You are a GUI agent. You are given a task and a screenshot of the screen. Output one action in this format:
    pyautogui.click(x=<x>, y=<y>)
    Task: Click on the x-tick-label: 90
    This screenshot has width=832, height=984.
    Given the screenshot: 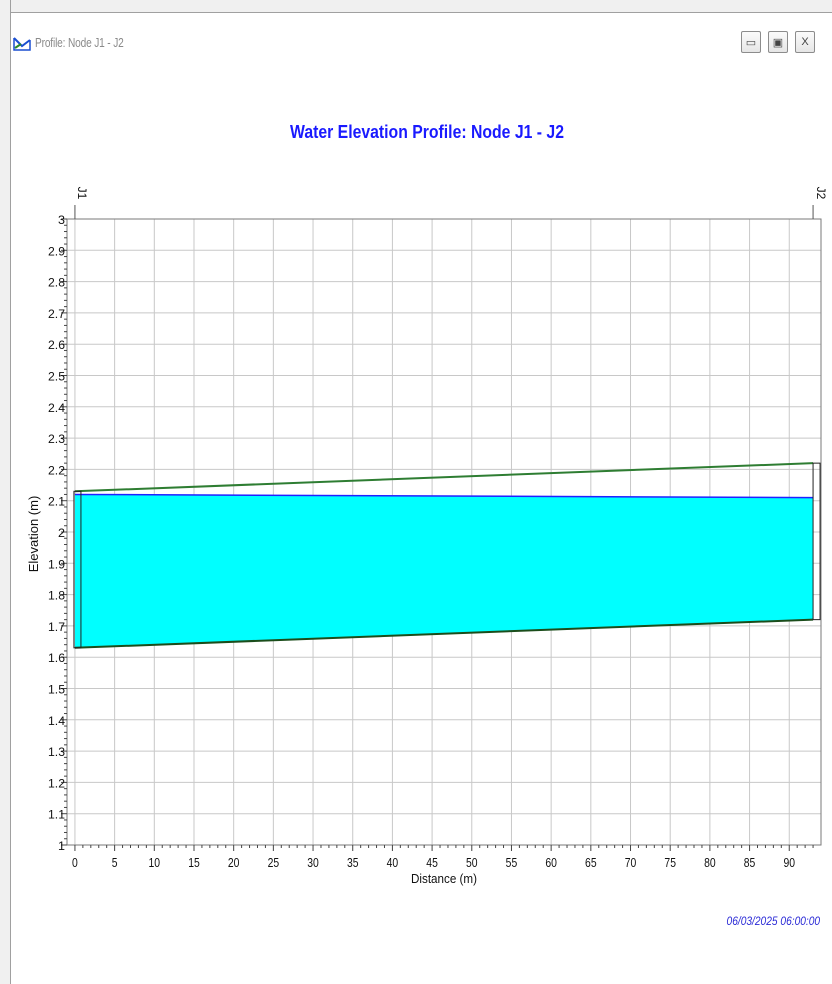 What is the action you would take?
    pyautogui.click(x=789, y=863)
    